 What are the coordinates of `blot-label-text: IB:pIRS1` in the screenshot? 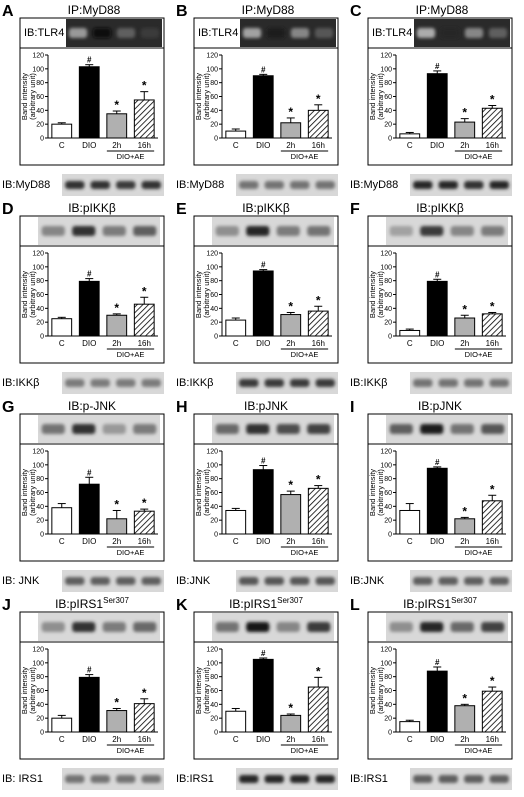 It's located at (253, 604).